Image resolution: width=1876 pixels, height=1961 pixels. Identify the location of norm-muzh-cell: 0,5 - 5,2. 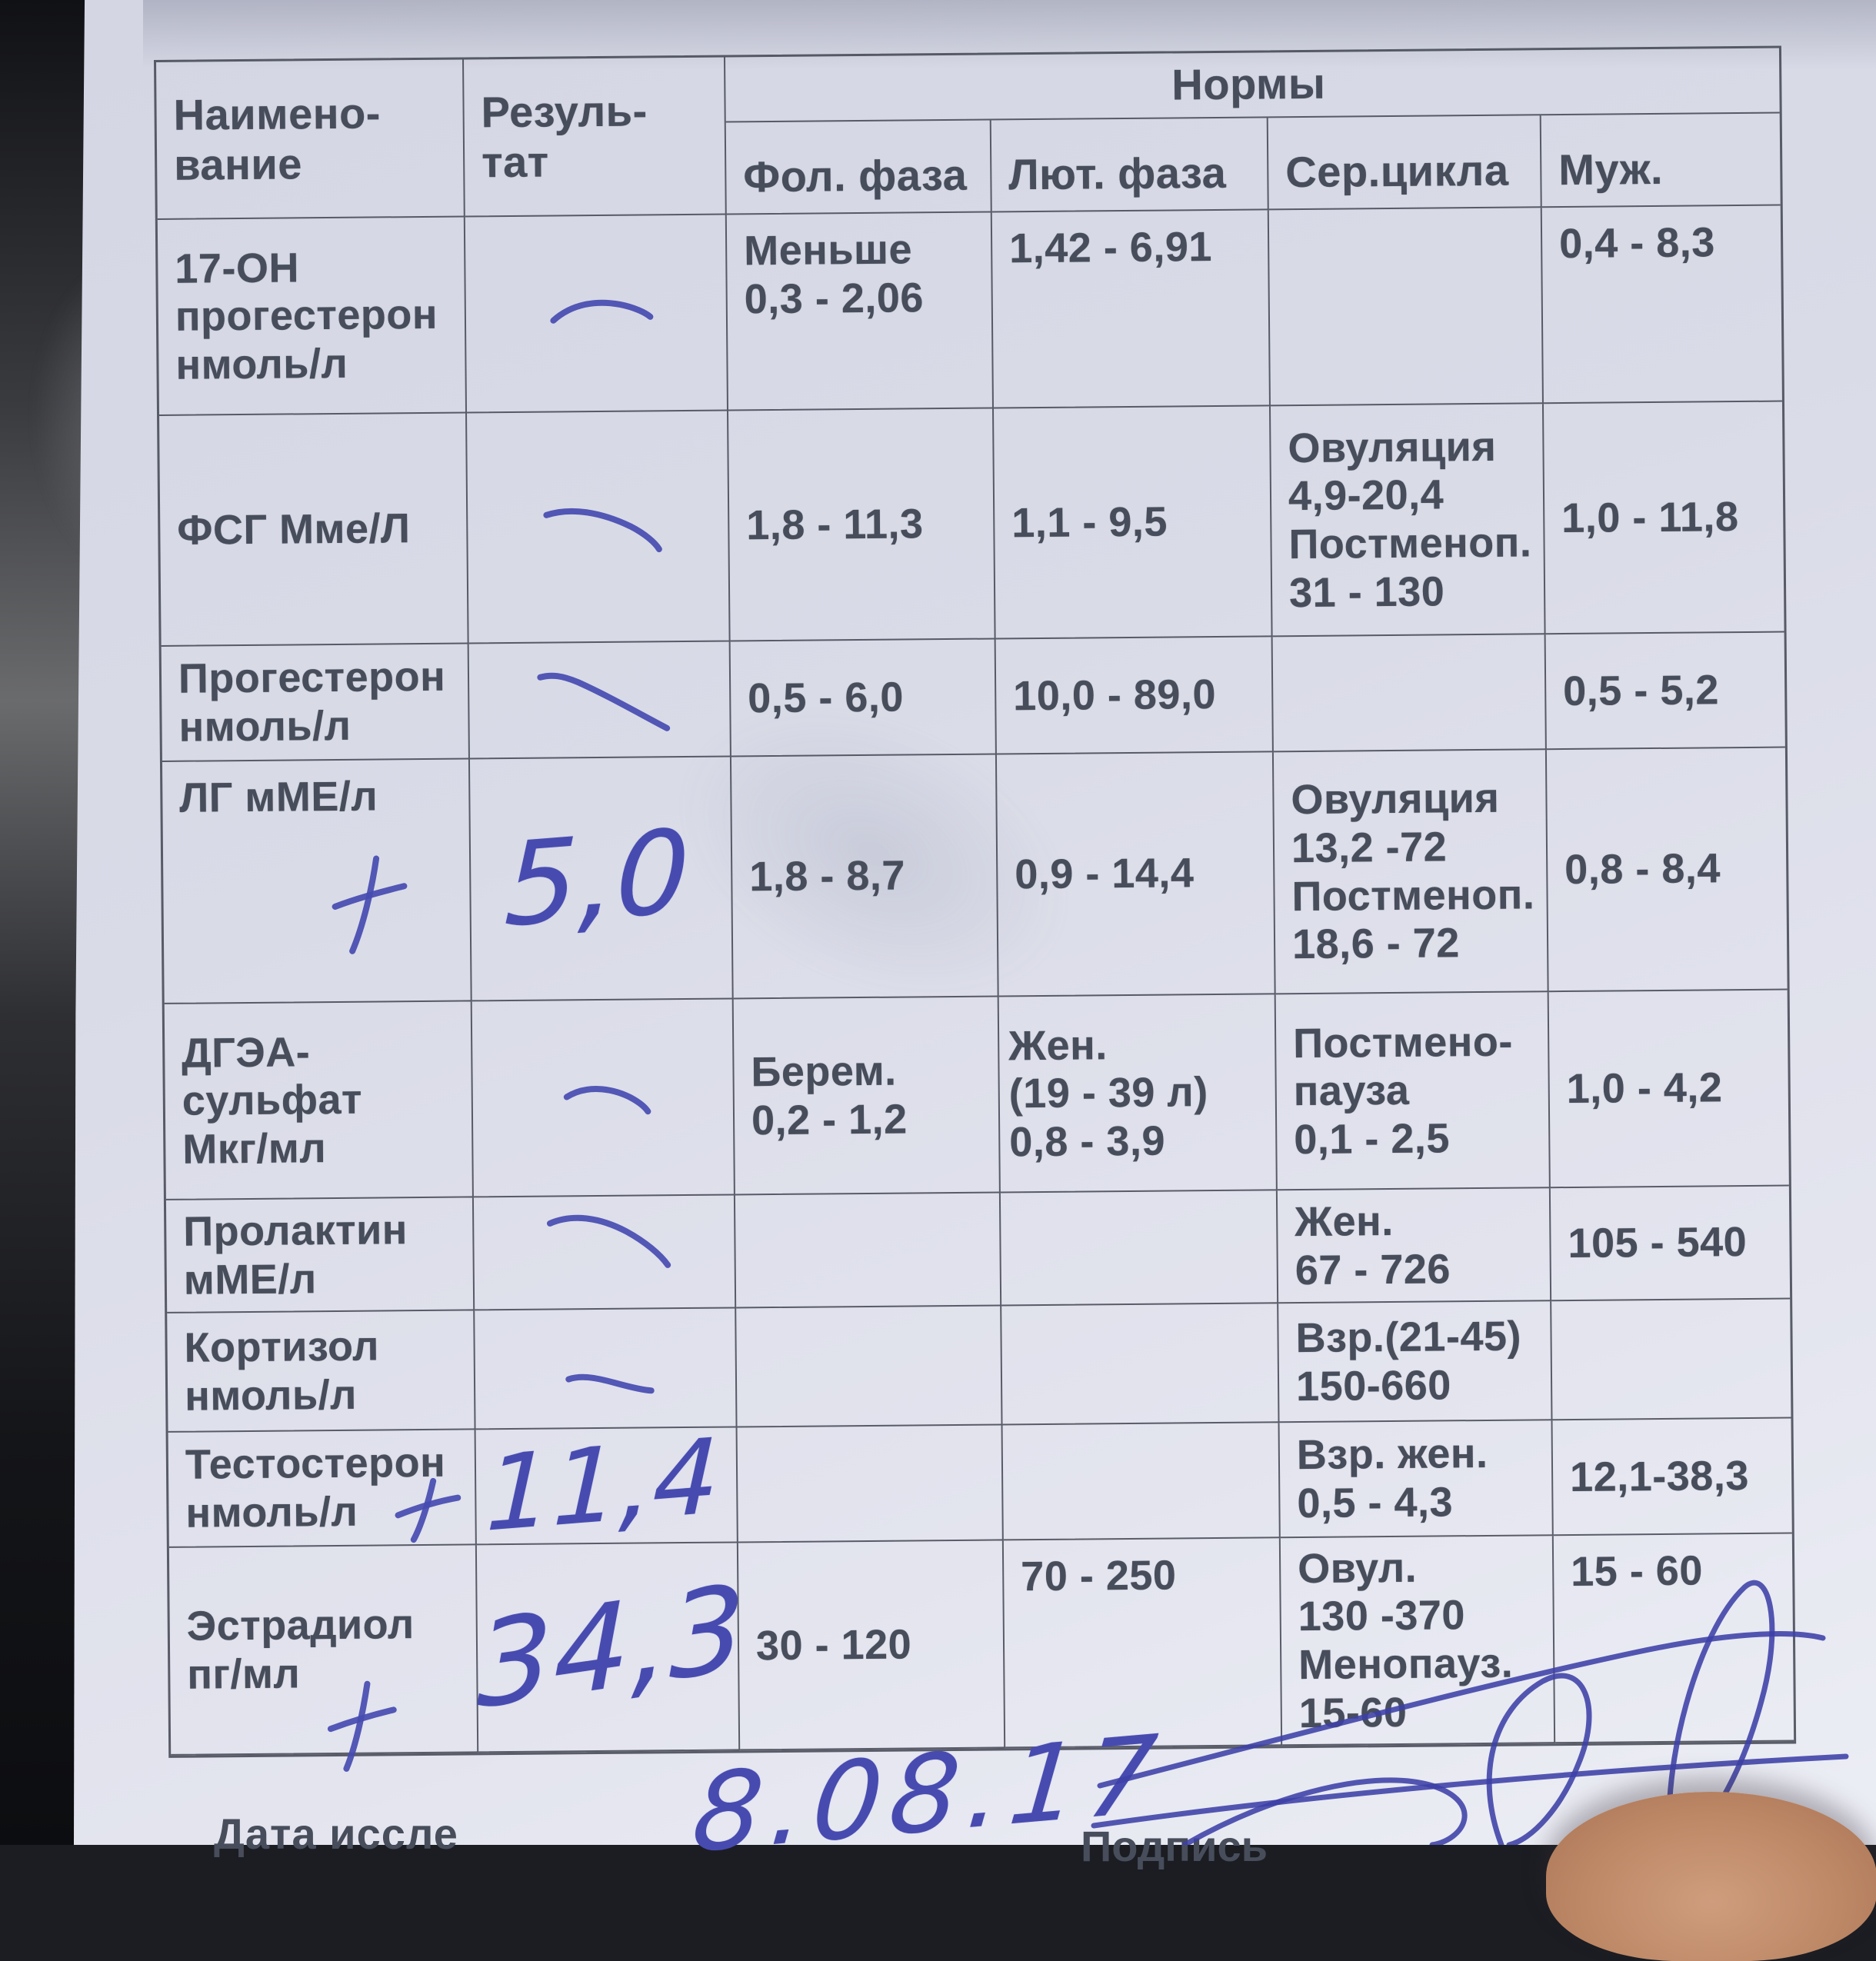
(1665, 691).